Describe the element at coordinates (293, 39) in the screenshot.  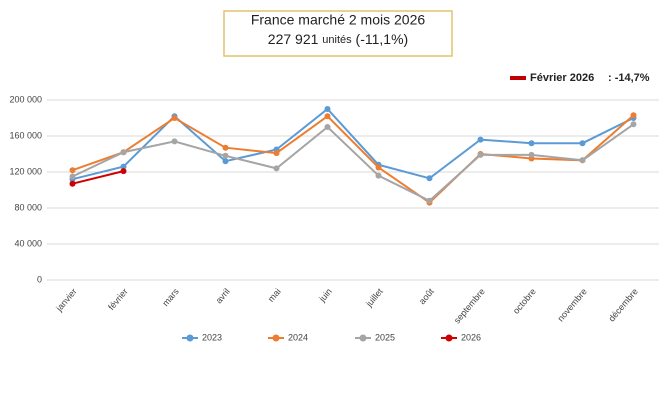
I see `subtitle-part: 227 921` at that location.